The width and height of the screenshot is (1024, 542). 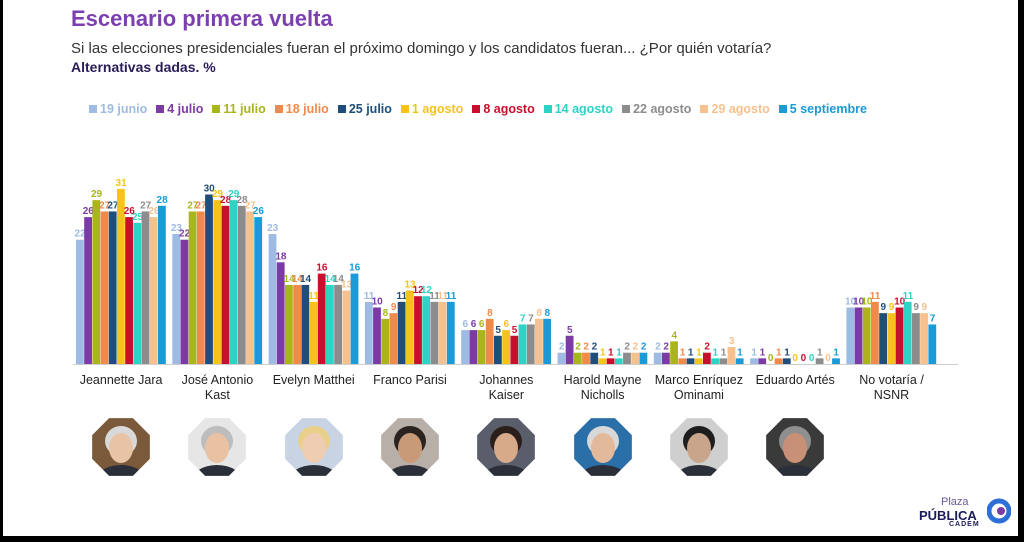 What do you see at coordinates (795, 358) in the screenshot?
I see `data-label: 0` at bounding box center [795, 358].